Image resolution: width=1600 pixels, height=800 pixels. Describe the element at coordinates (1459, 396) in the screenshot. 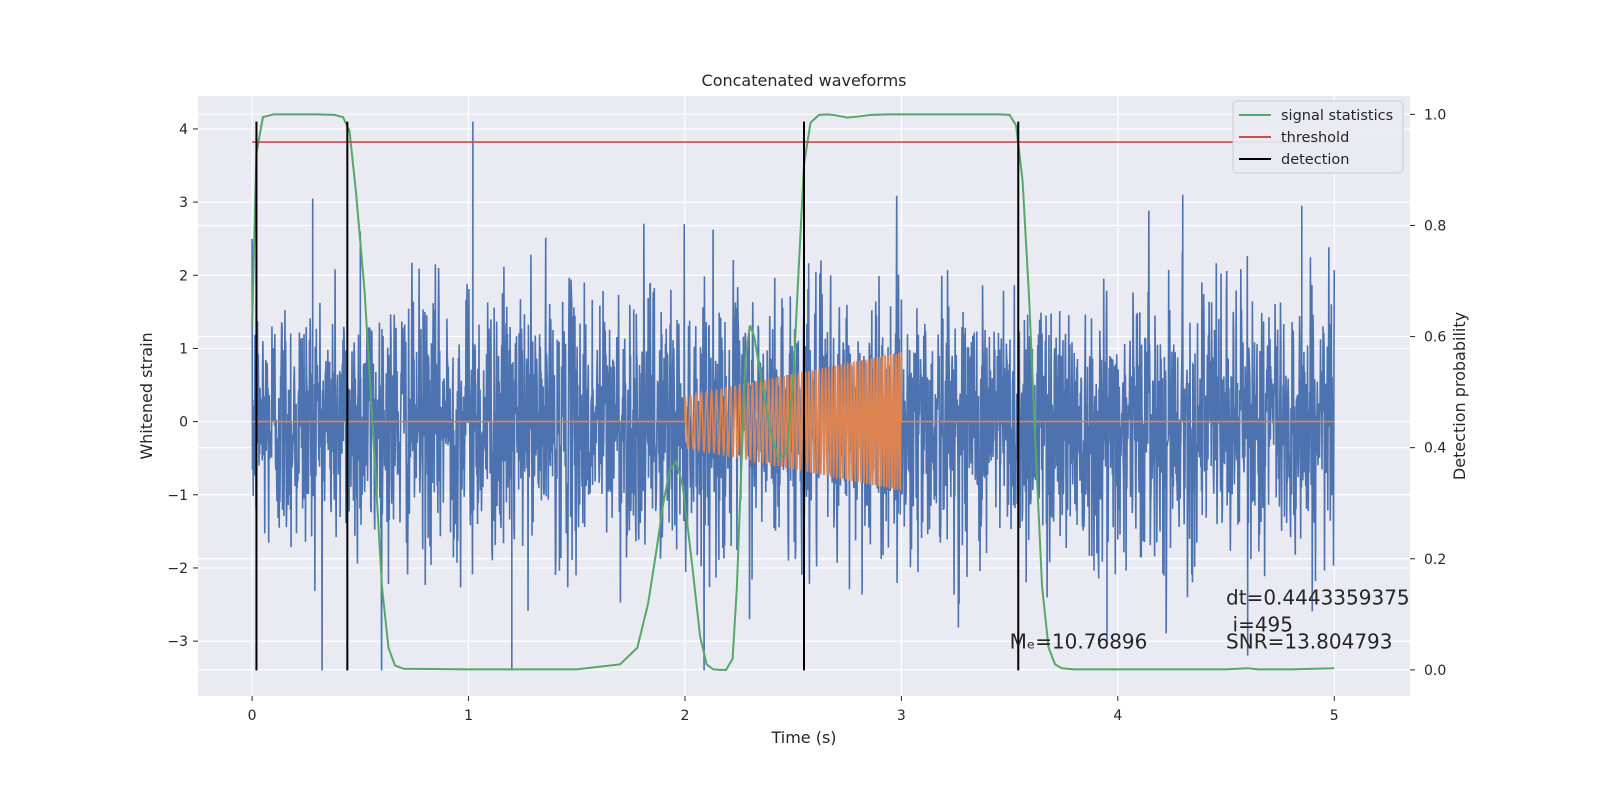

I see `y-axis-label-right: Detection probability` at that location.